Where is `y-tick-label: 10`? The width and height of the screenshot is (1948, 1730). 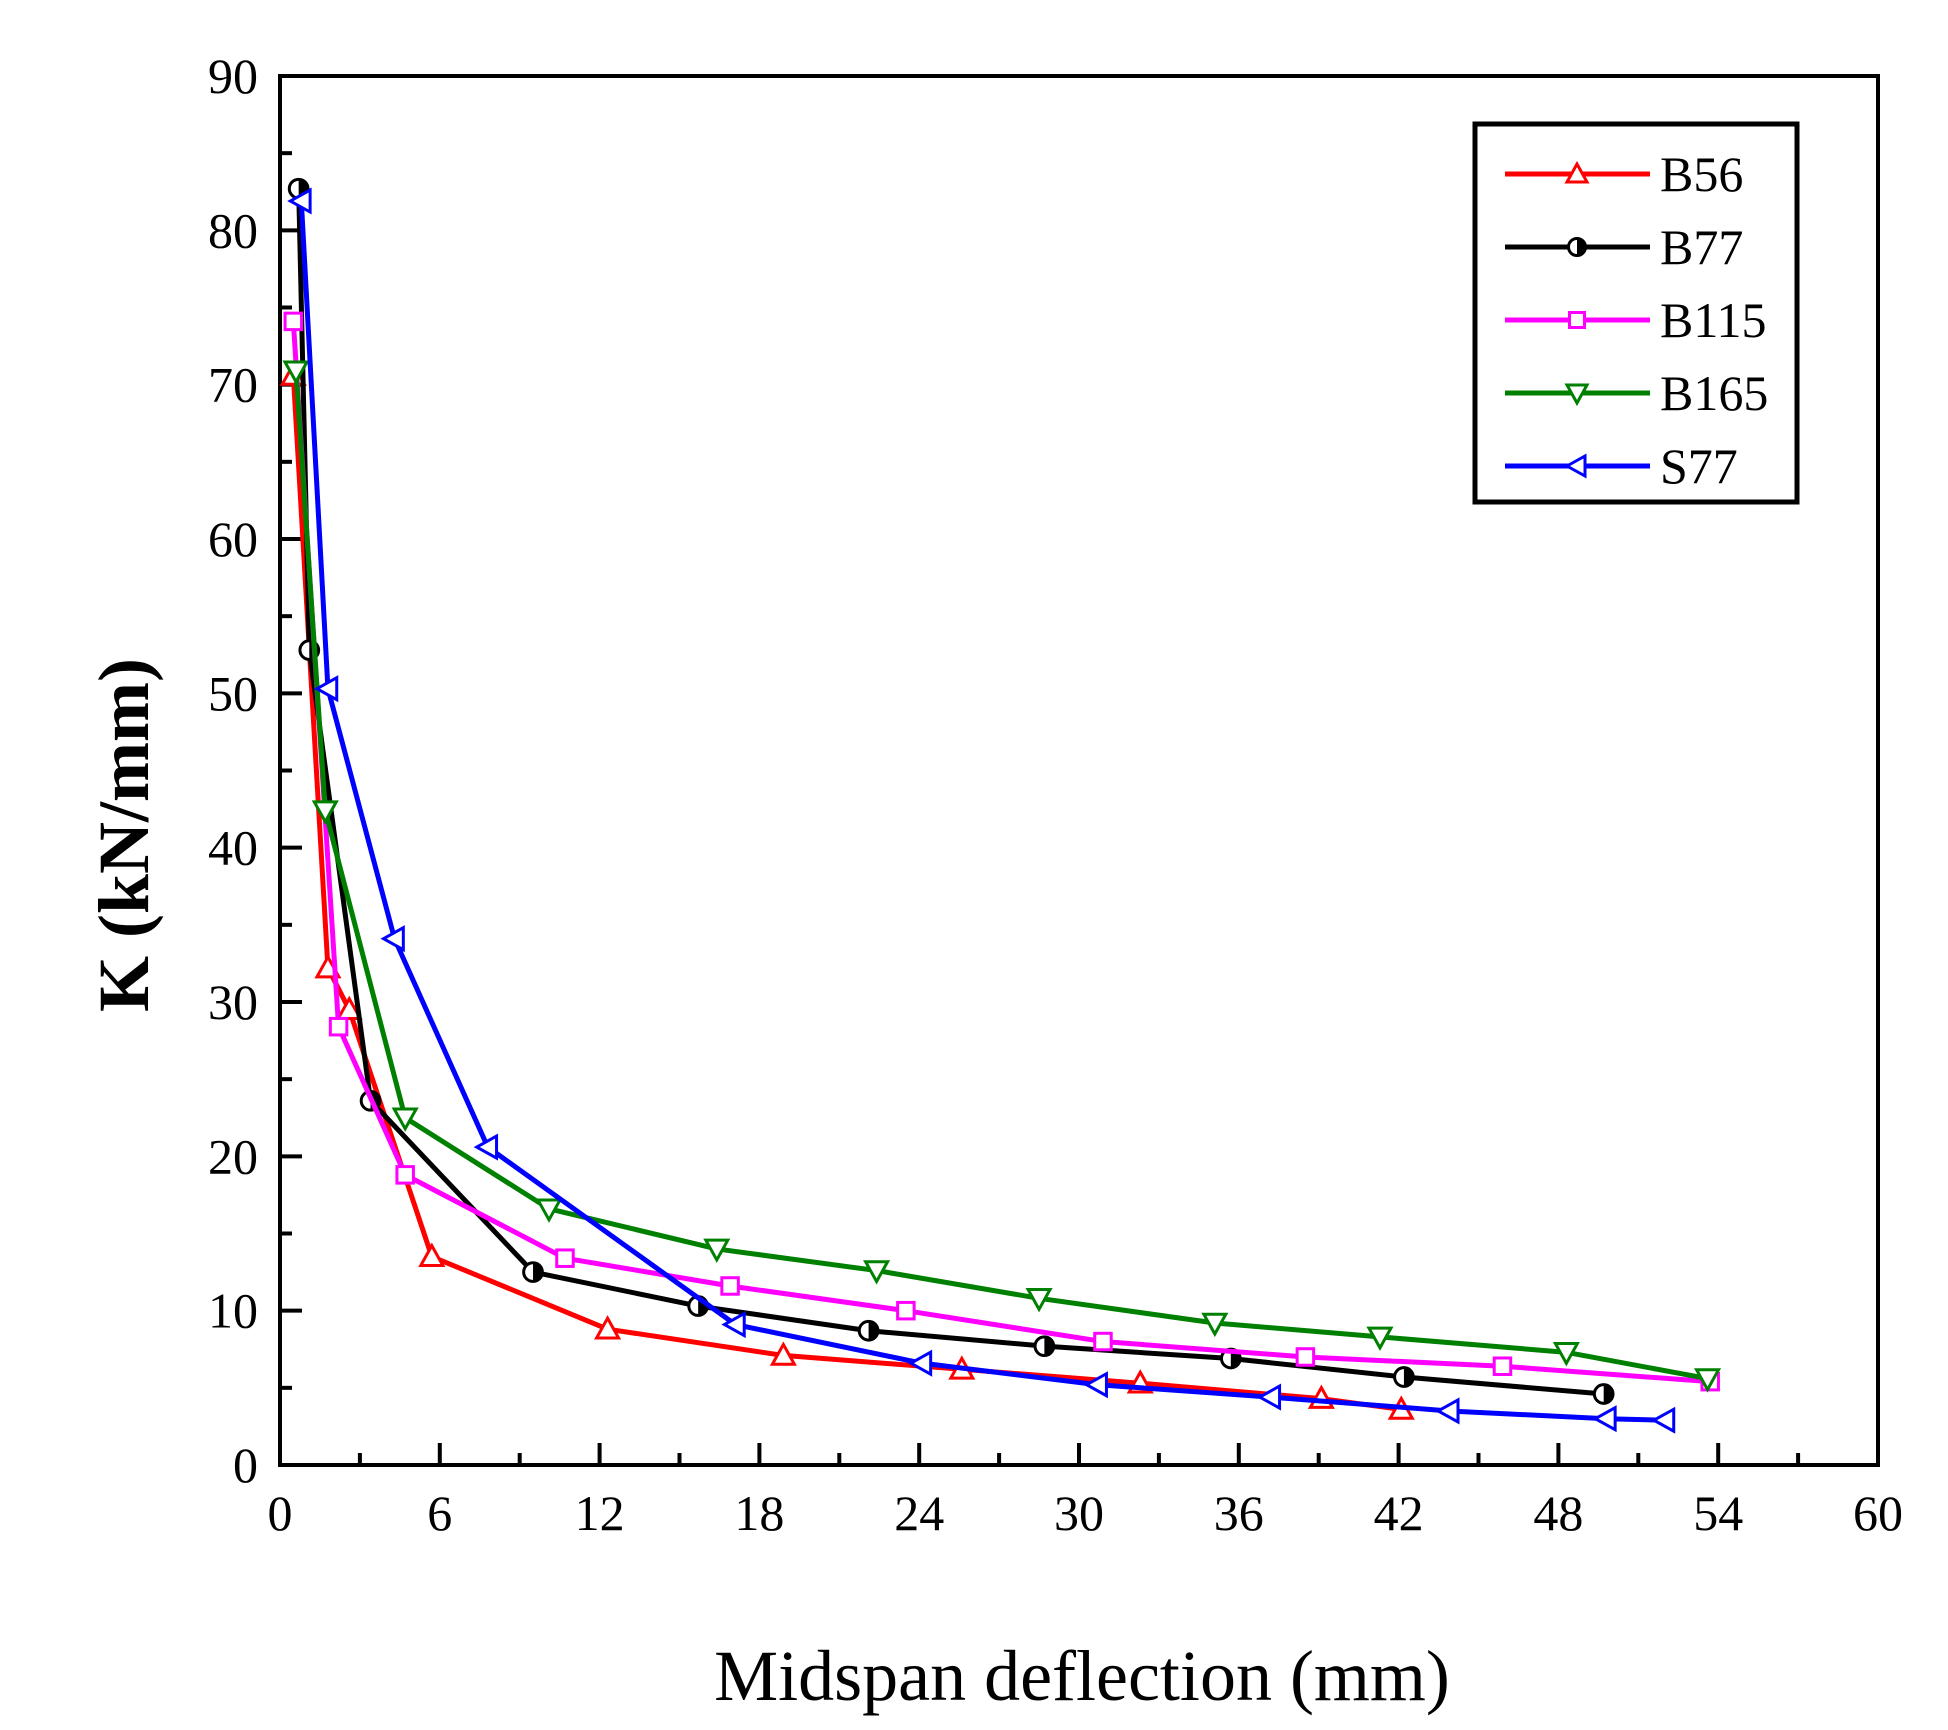 y-tick-label: 10 is located at coordinates (233, 1311).